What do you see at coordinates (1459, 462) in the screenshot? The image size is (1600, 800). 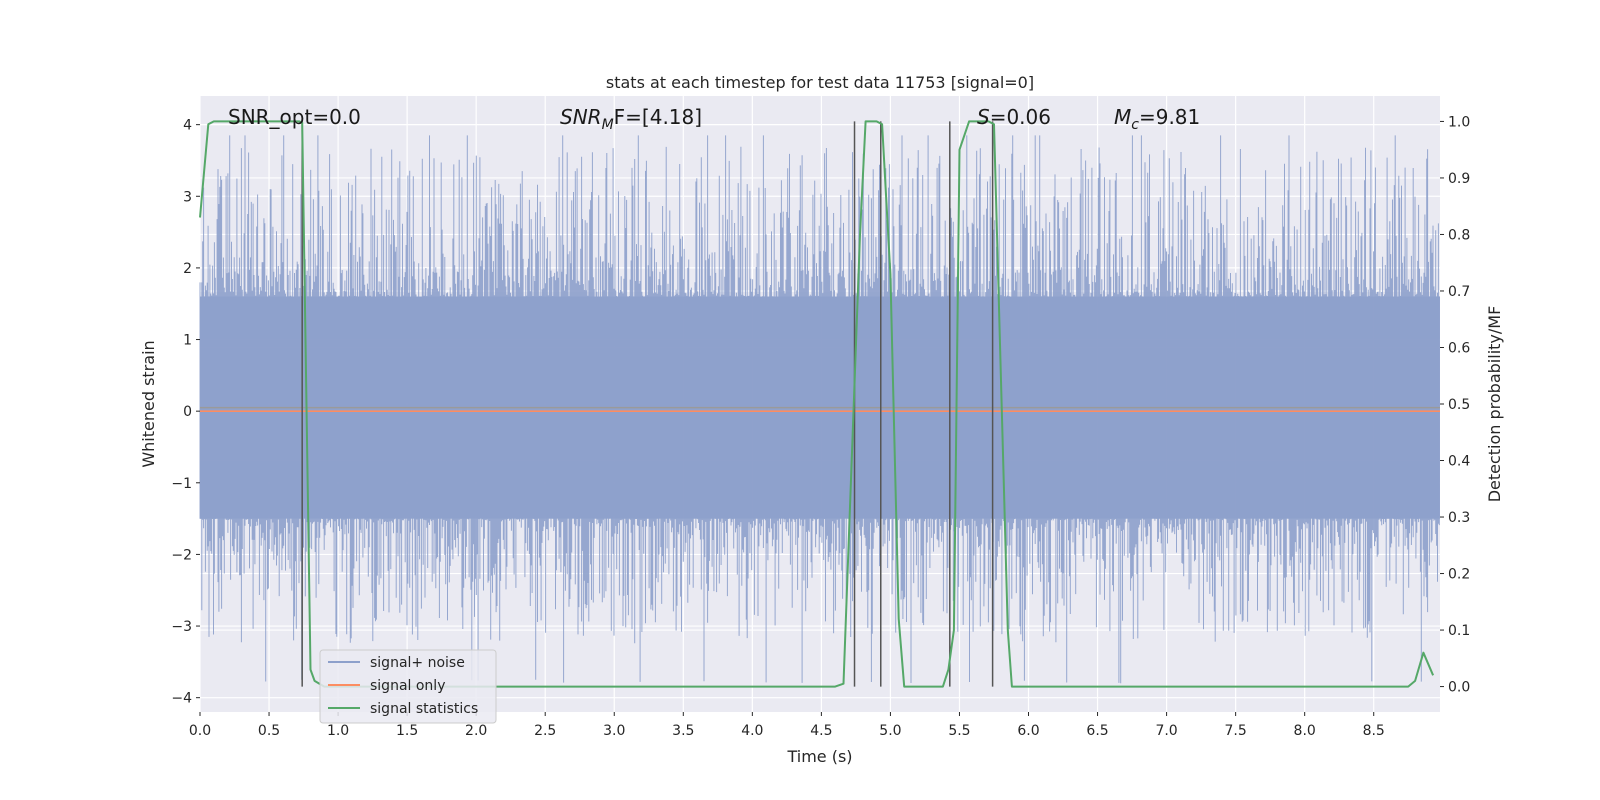 I see `y-right-tick-label: 0.4` at bounding box center [1459, 462].